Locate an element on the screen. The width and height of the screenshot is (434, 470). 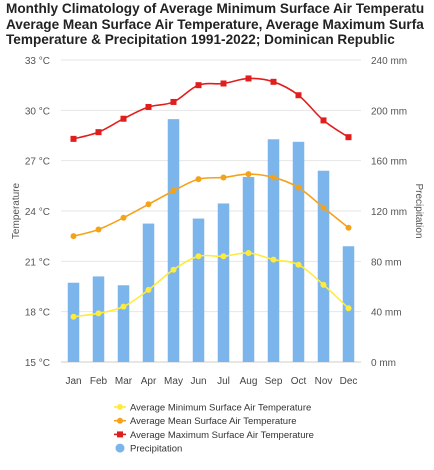
y-left-tick-label: 21 °C is located at coordinates (37, 262).